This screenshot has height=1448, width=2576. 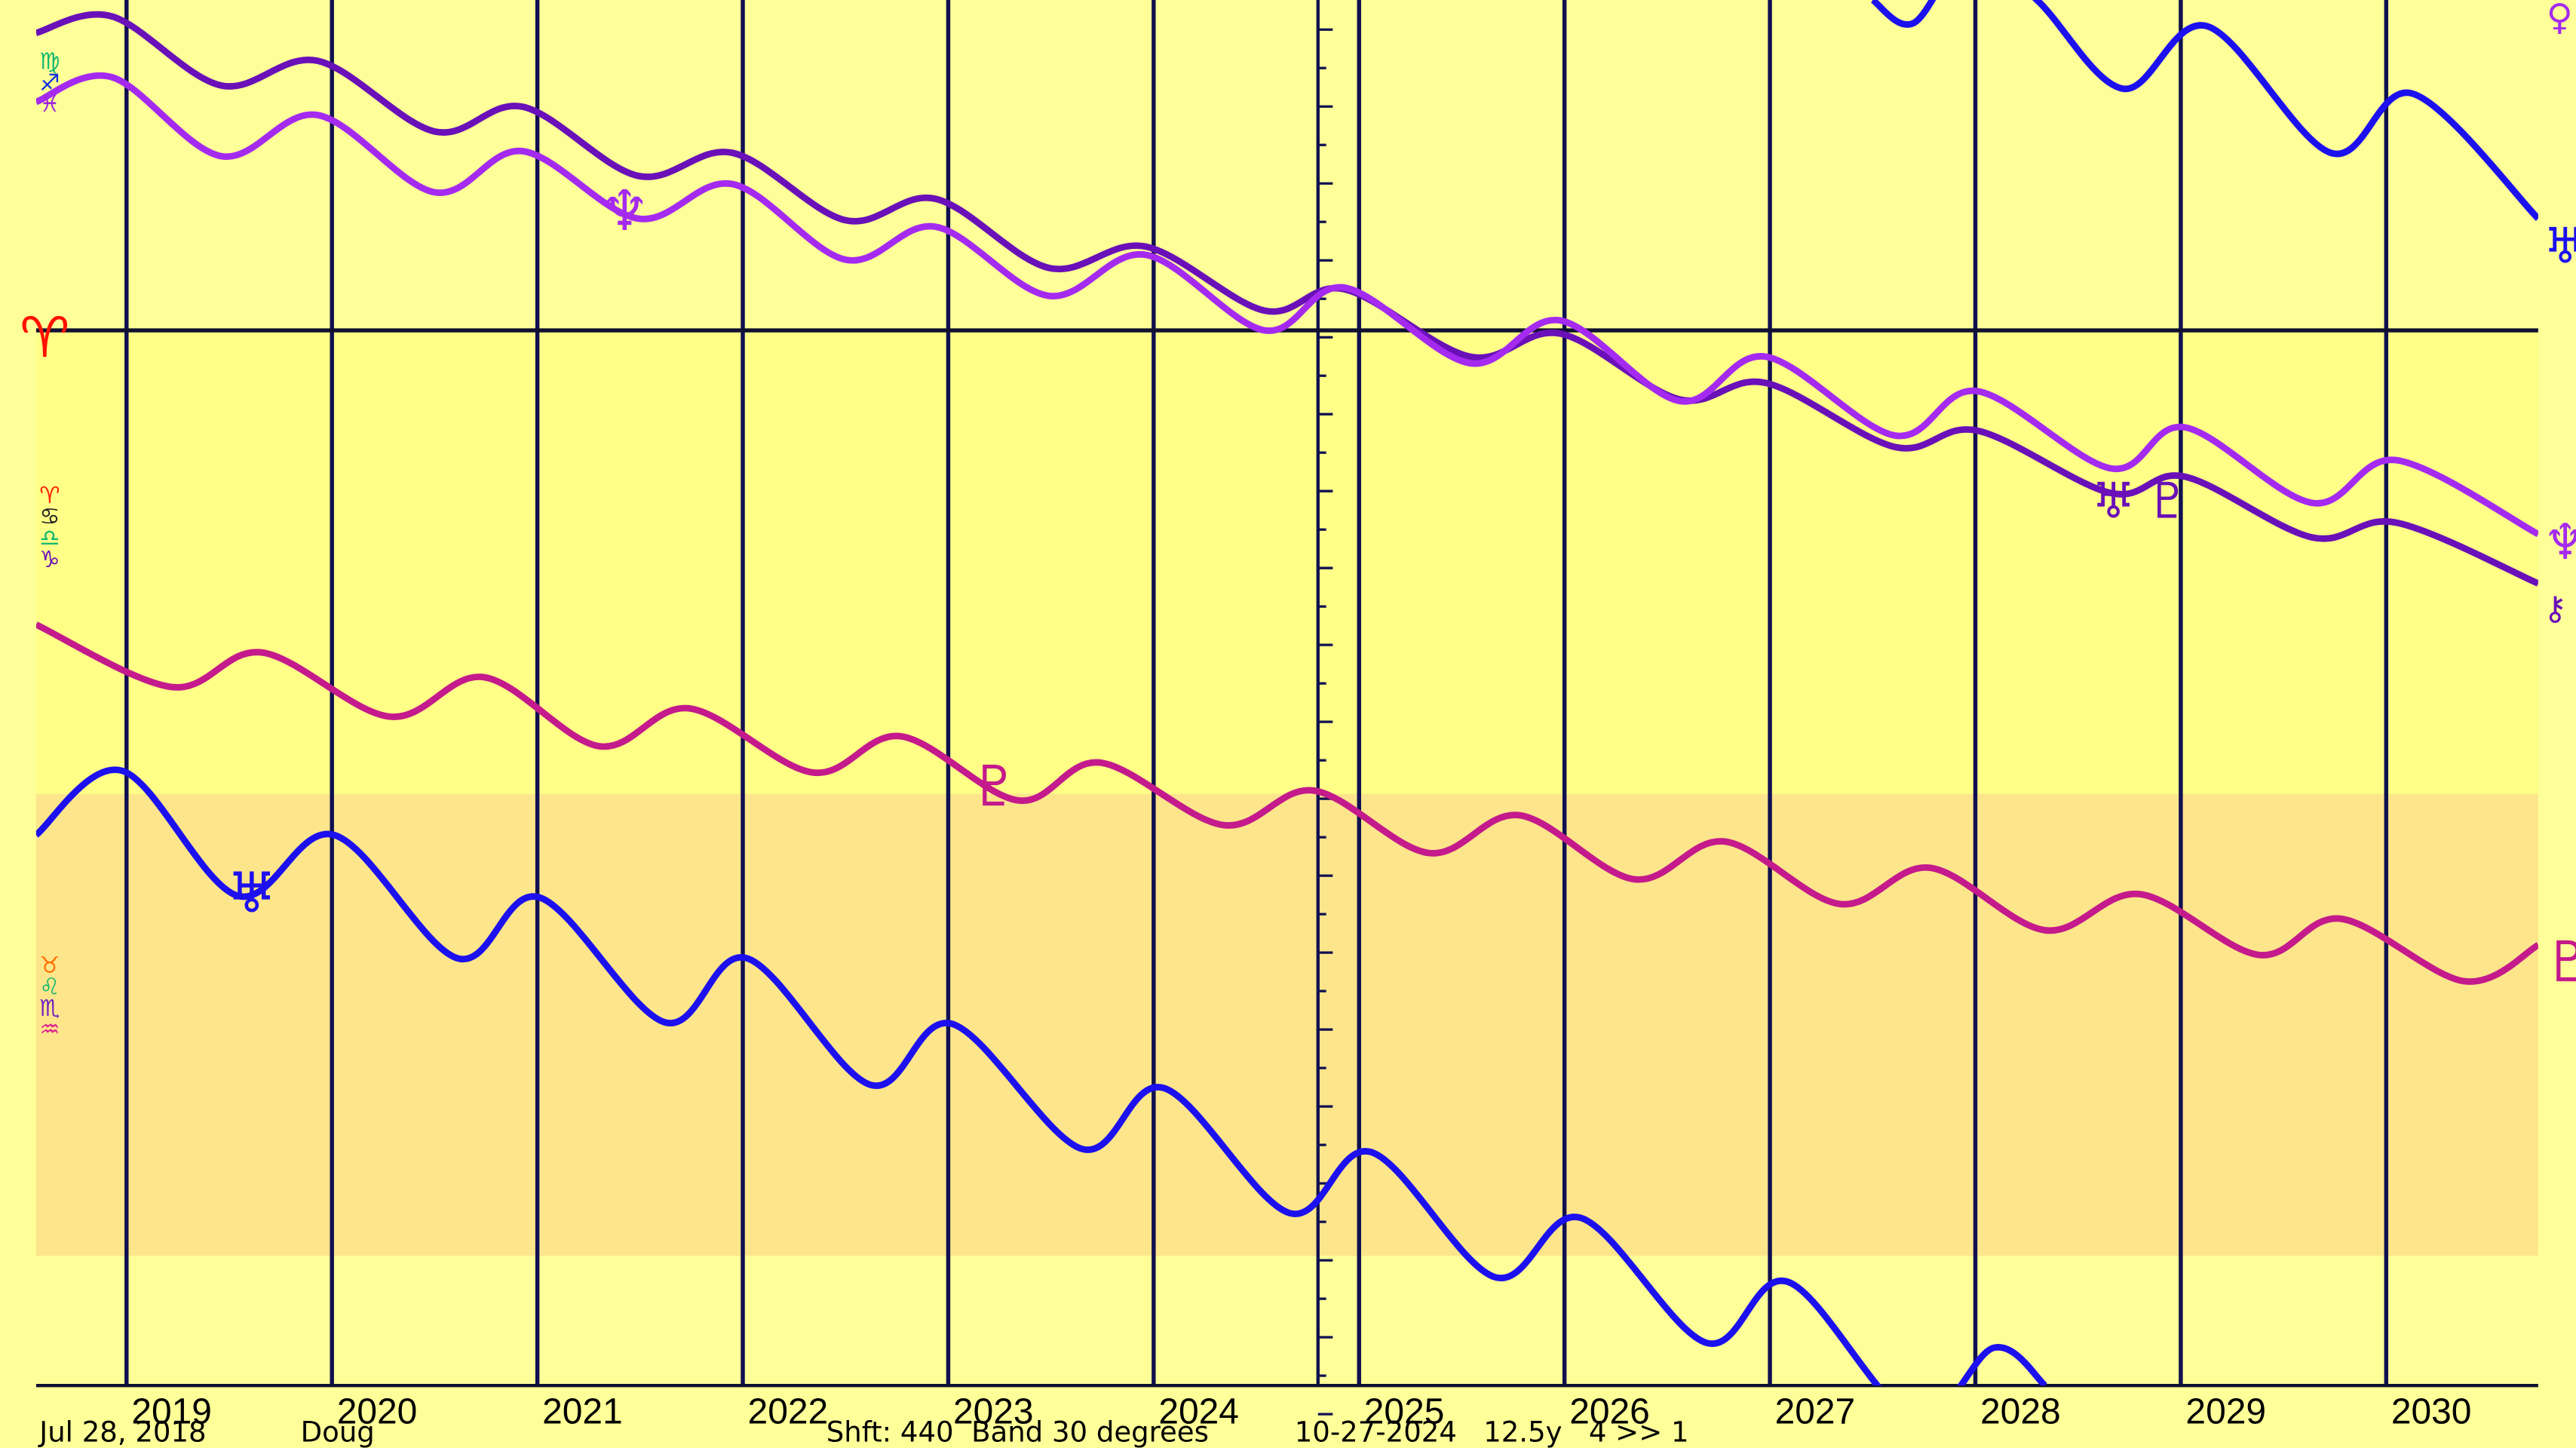 I want to click on x-tick-label: 2022, so click(x=788, y=1411).